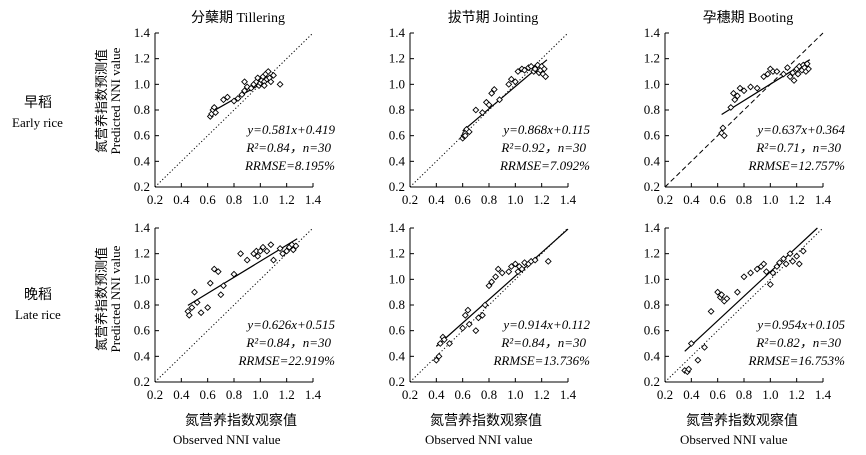 Image resolution: width=866 pixels, height=455 pixels. What do you see at coordinates (734, 439) in the screenshot?
I see `xlabel-en-col3: Observed NNI value` at bounding box center [734, 439].